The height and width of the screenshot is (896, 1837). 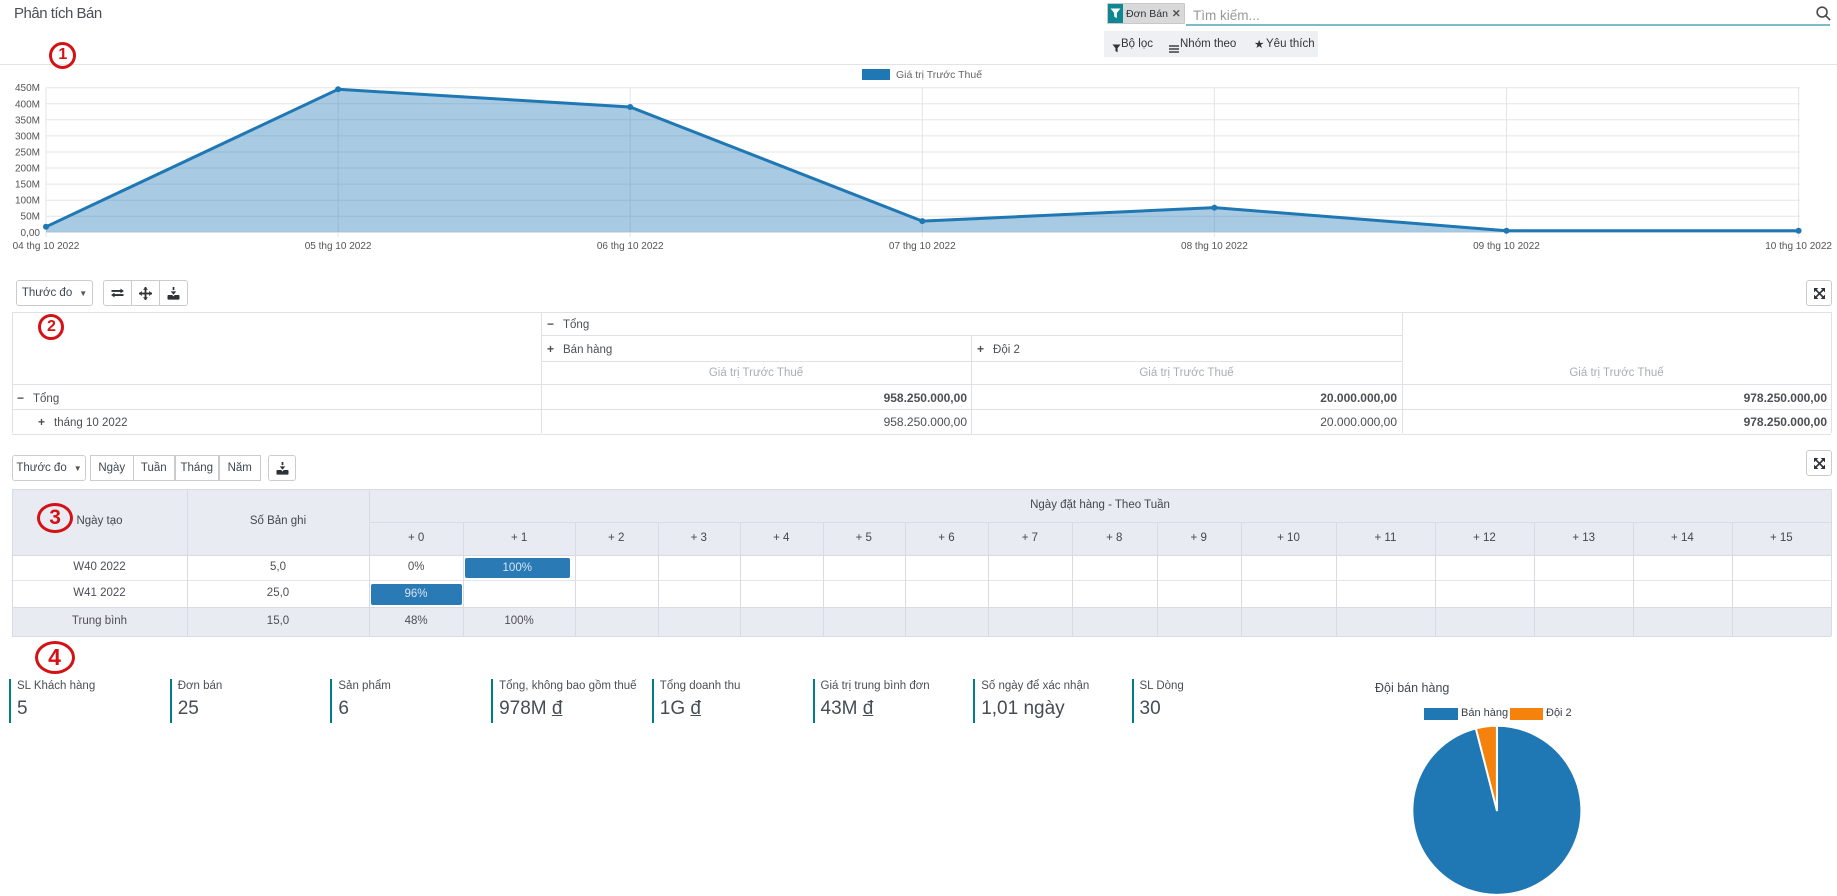 What do you see at coordinates (630, 246) in the screenshot?
I see `svg-text: 06 thg 10 2022` at bounding box center [630, 246].